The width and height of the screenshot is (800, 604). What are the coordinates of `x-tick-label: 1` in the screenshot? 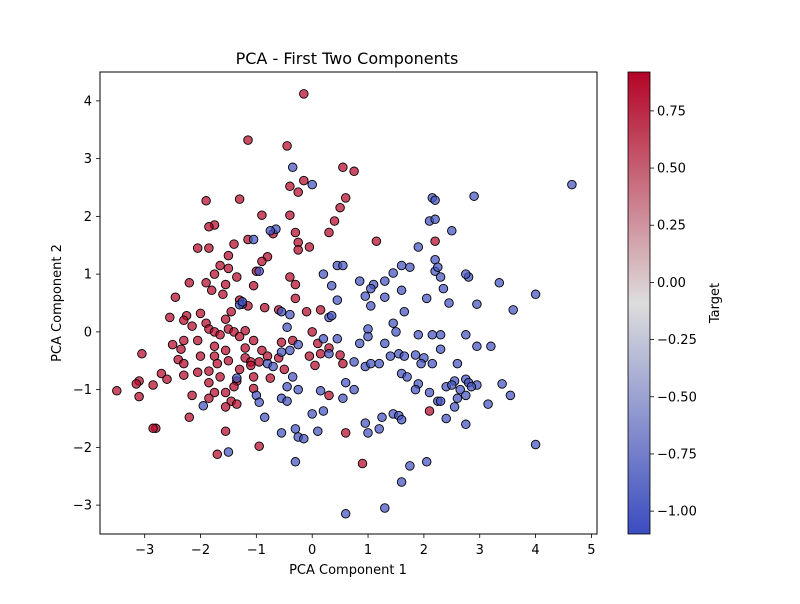 It's located at (368, 550).